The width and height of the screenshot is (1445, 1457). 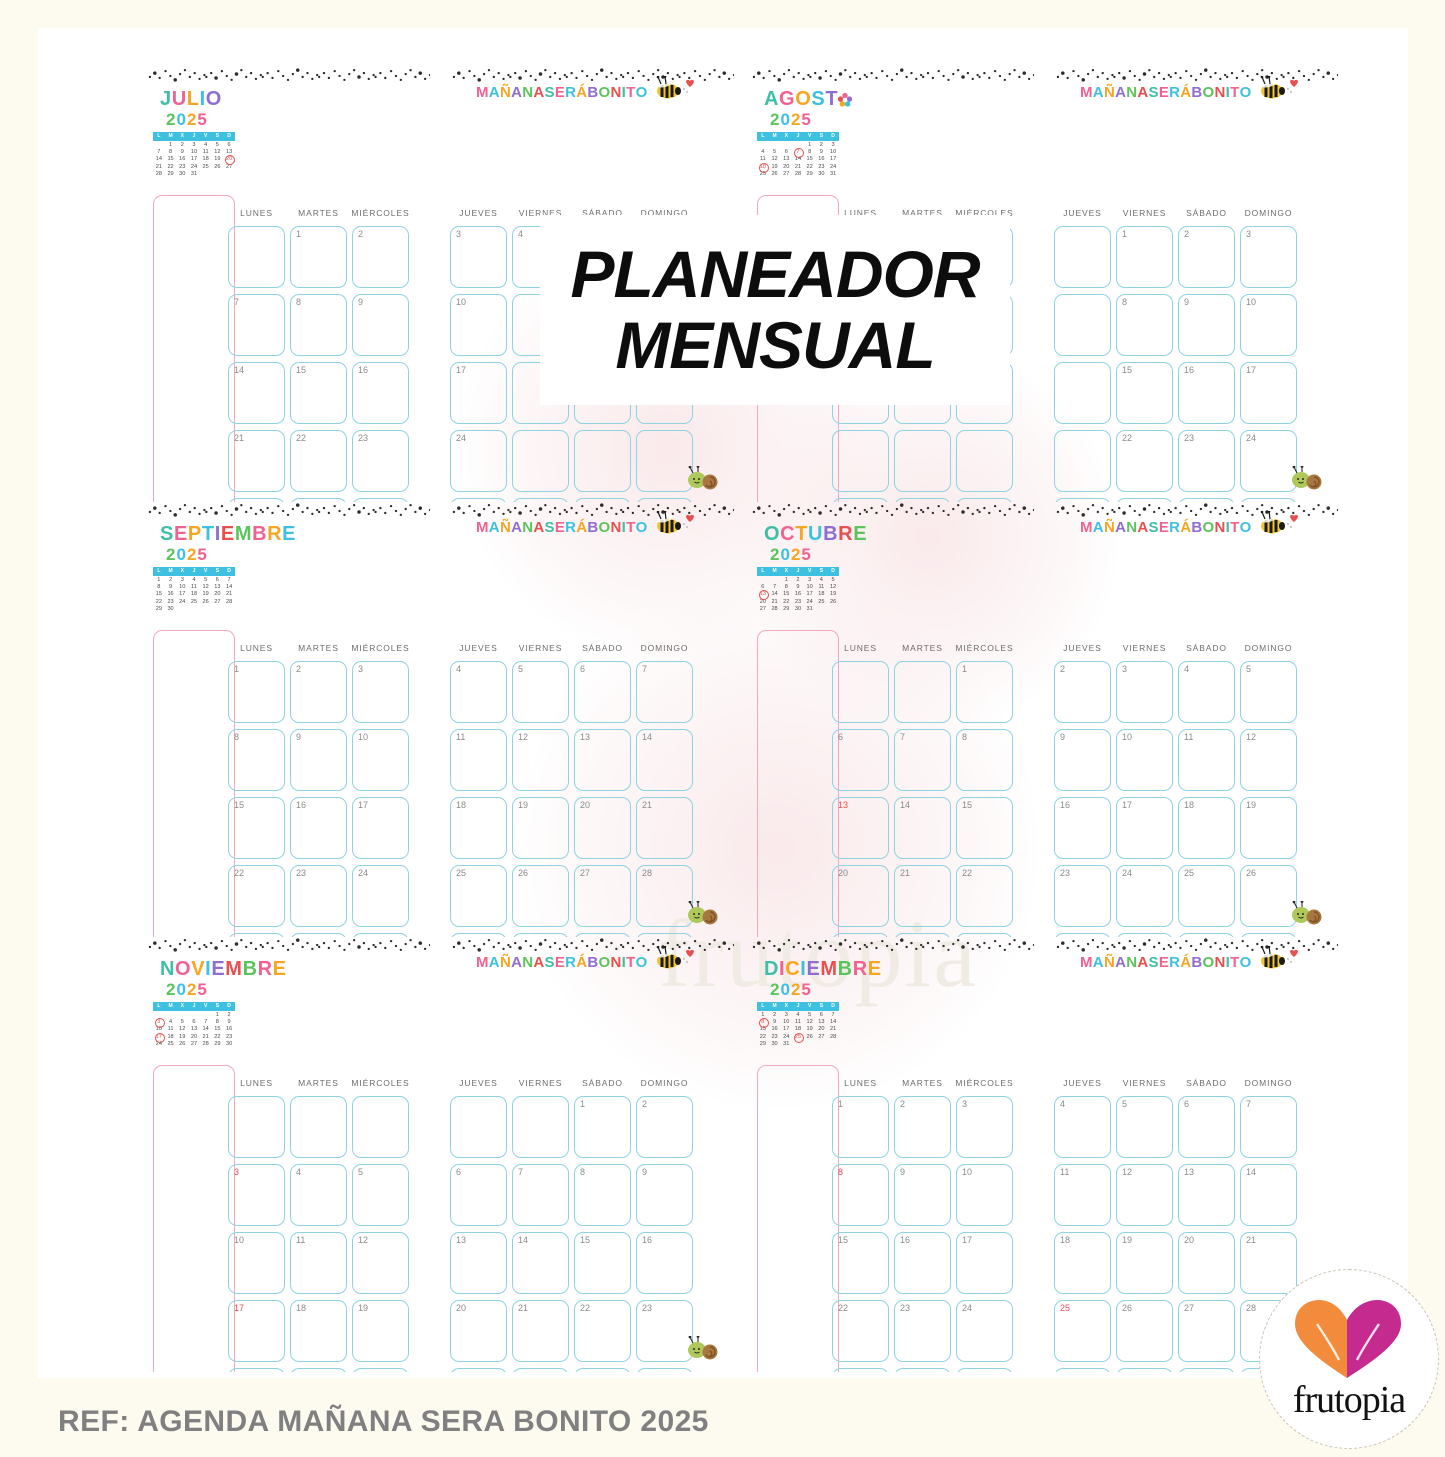 What do you see at coordinates (922, 1370) in the screenshot?
I see `day-cell: 30` at bounding box center [922, 1370].